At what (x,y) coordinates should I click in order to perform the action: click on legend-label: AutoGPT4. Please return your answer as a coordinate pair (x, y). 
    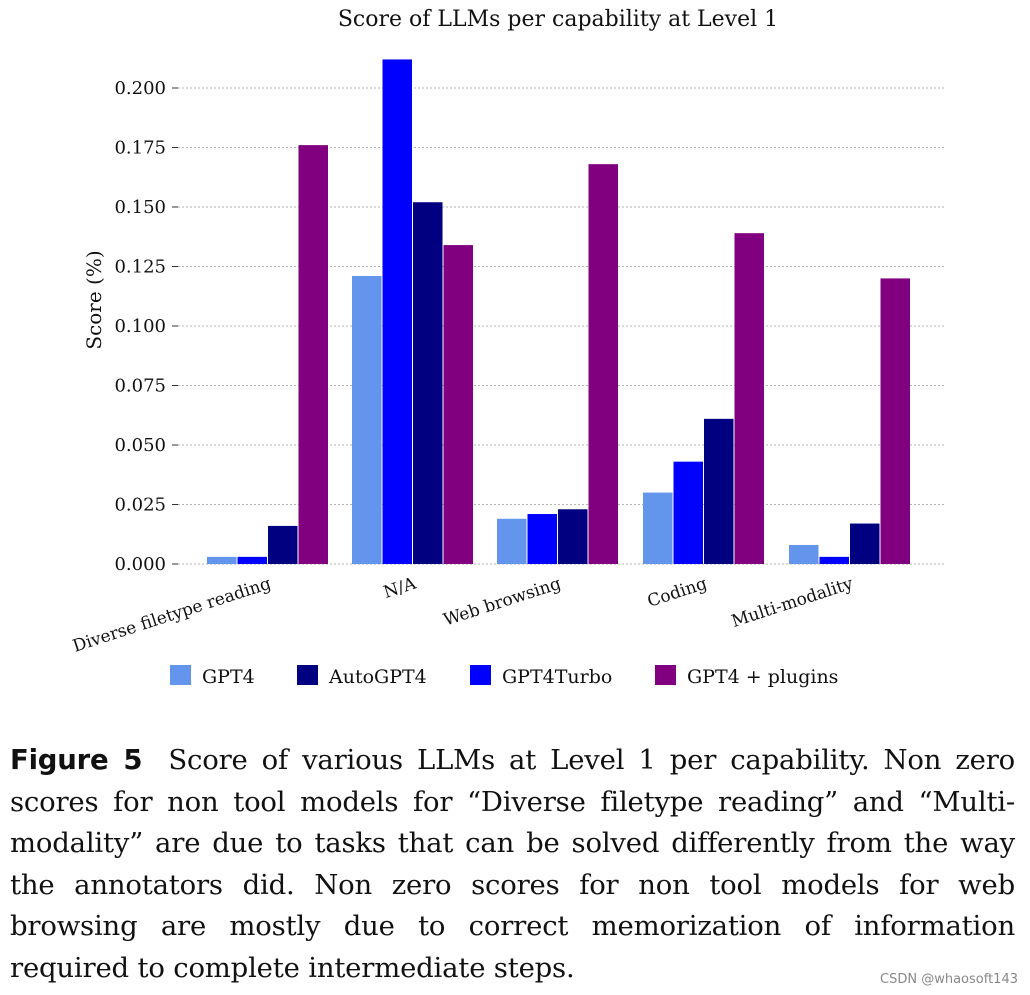
    Looking at the image, I should click on (377, 677).